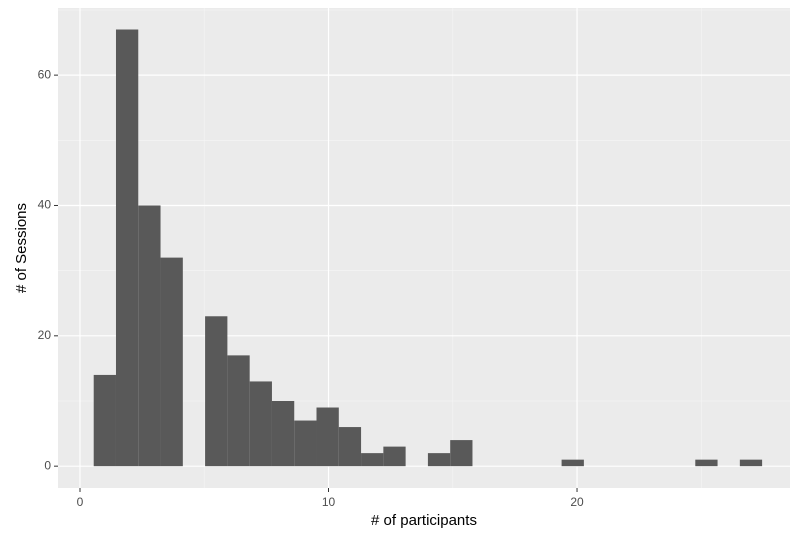 This screenshot has width=800, height=539. Describe the element at coordinates (47, 465) in the screenshot. I see `y-tick-label: 0` at that location.